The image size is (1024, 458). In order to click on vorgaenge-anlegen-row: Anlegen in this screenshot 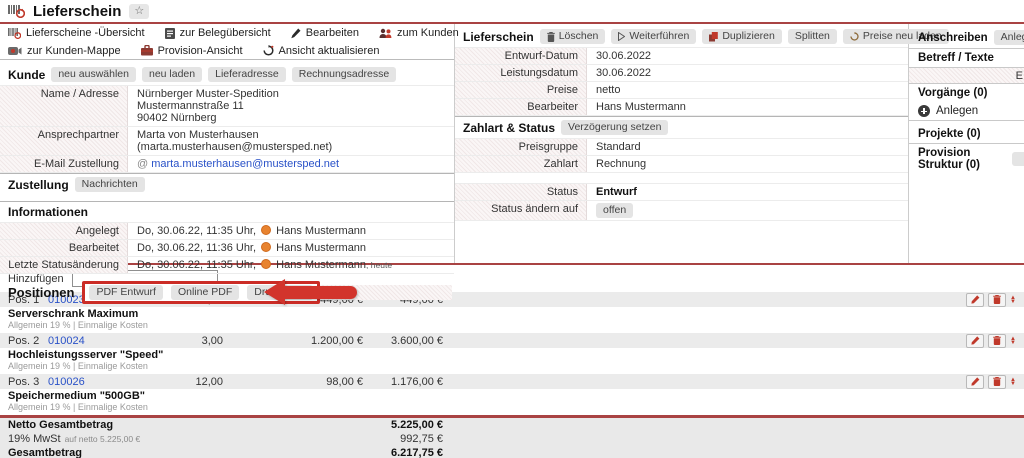, I will do `click(966, 111)`.